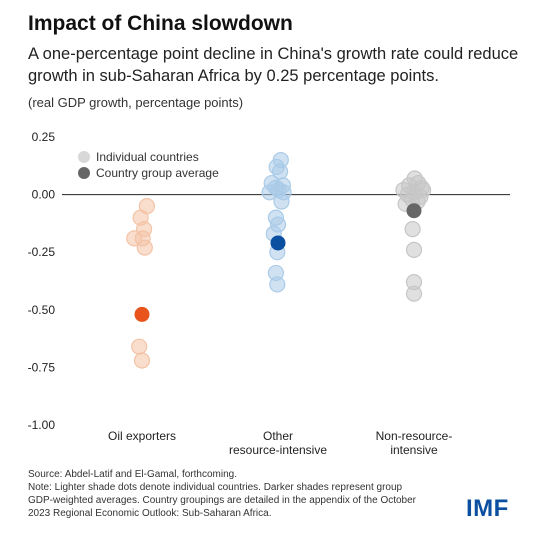 This screenshot has width=538, height=538. Describe the element at coordinates (147, 157) in the screenshot. I see `legend-label: Individual countries` at that location.